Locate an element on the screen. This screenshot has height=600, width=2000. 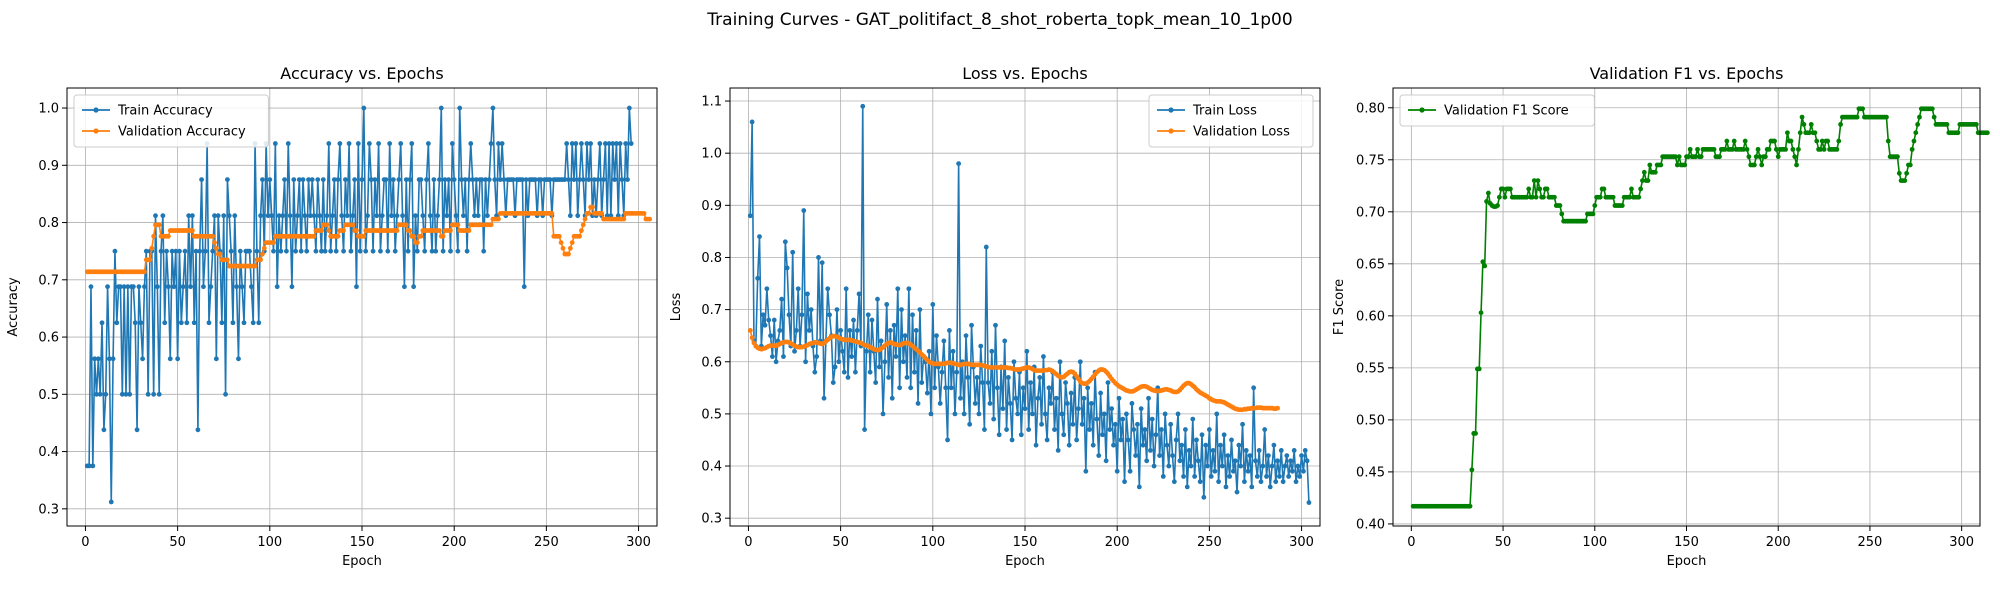
x-tick-label: 50 is located at coordinates (1503, 542).